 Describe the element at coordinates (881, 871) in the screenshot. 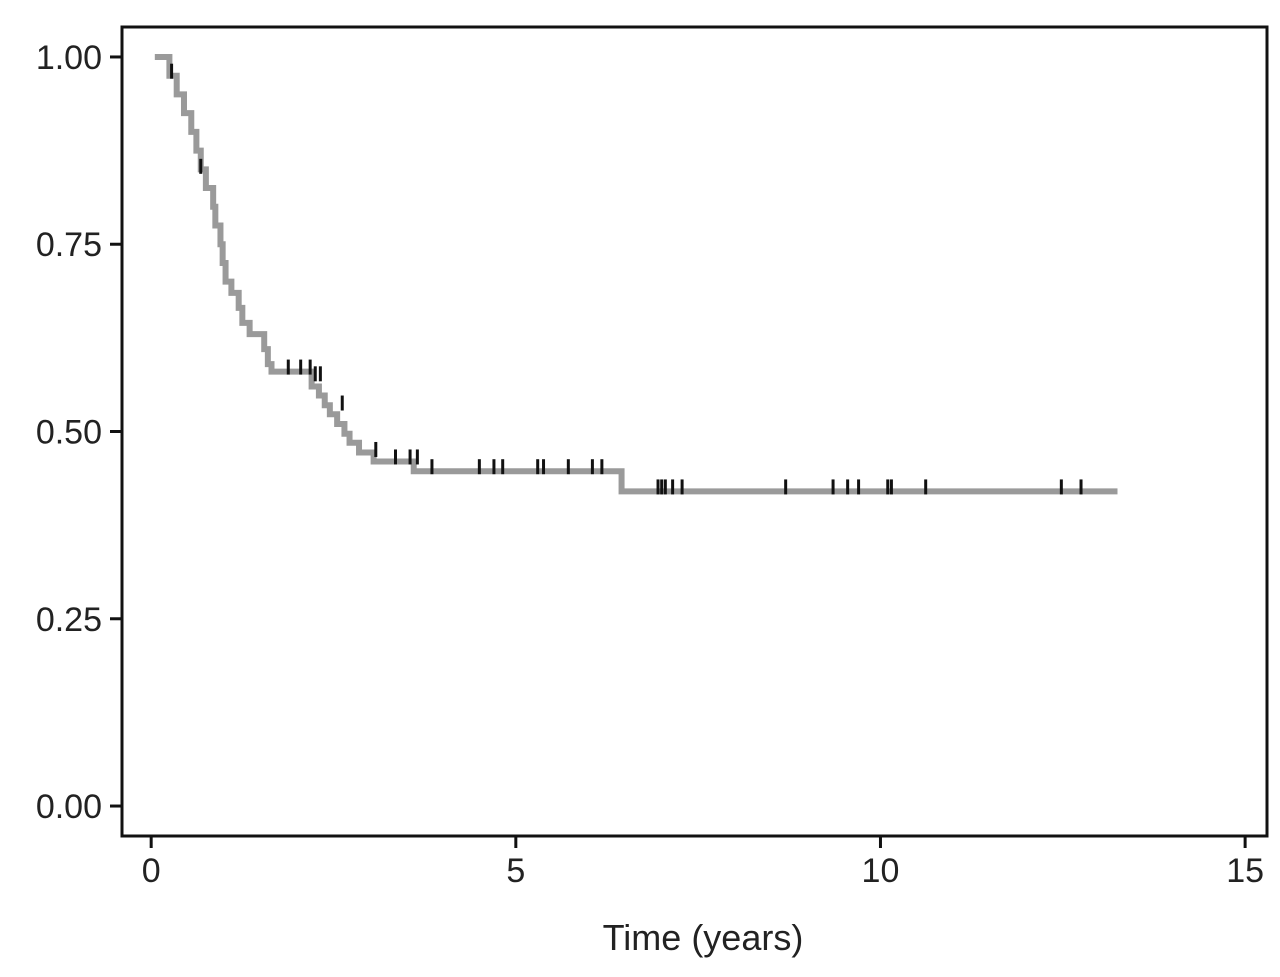

I see `x-tick-label: 10` at that location.